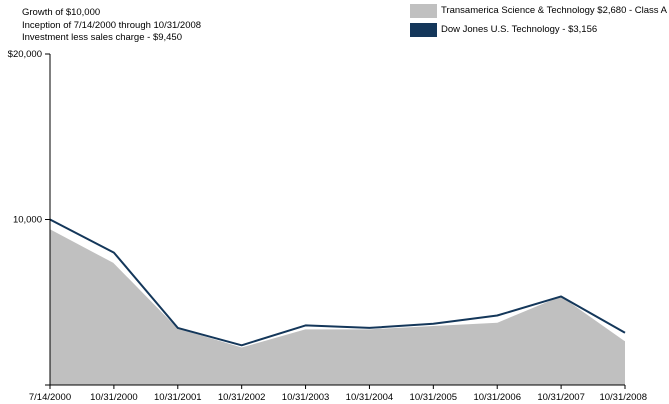 The height and width of the screenshot is (404, 669). Describe the element at coordinates (50, 397) in the screenshot. I see `x-tick-label: 7/14/2000` at that location.